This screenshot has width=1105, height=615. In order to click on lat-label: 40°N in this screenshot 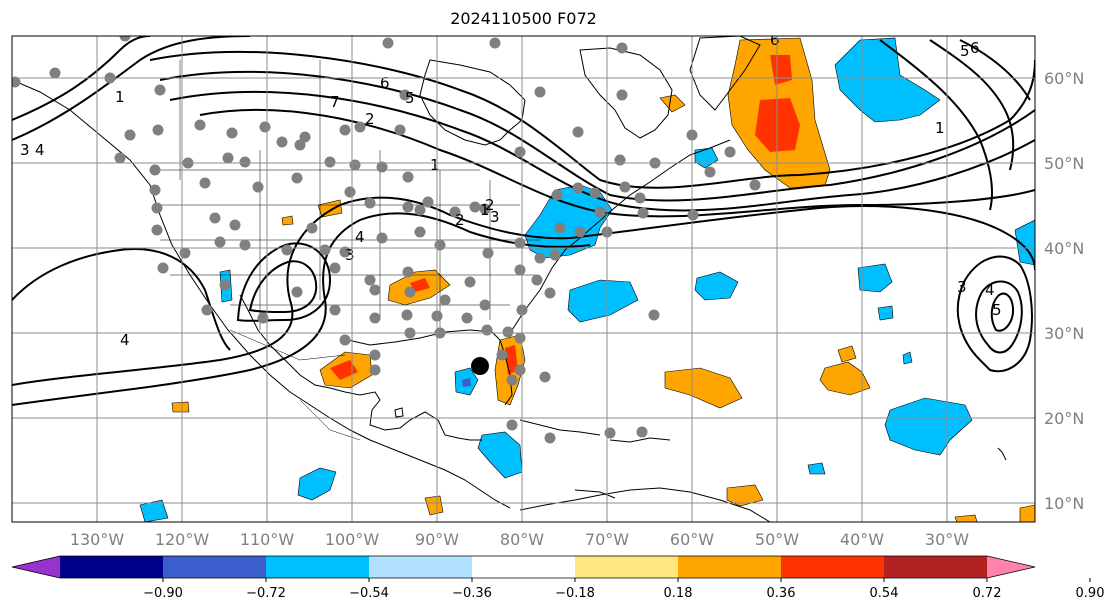, I will do `click(1064, 248)`.